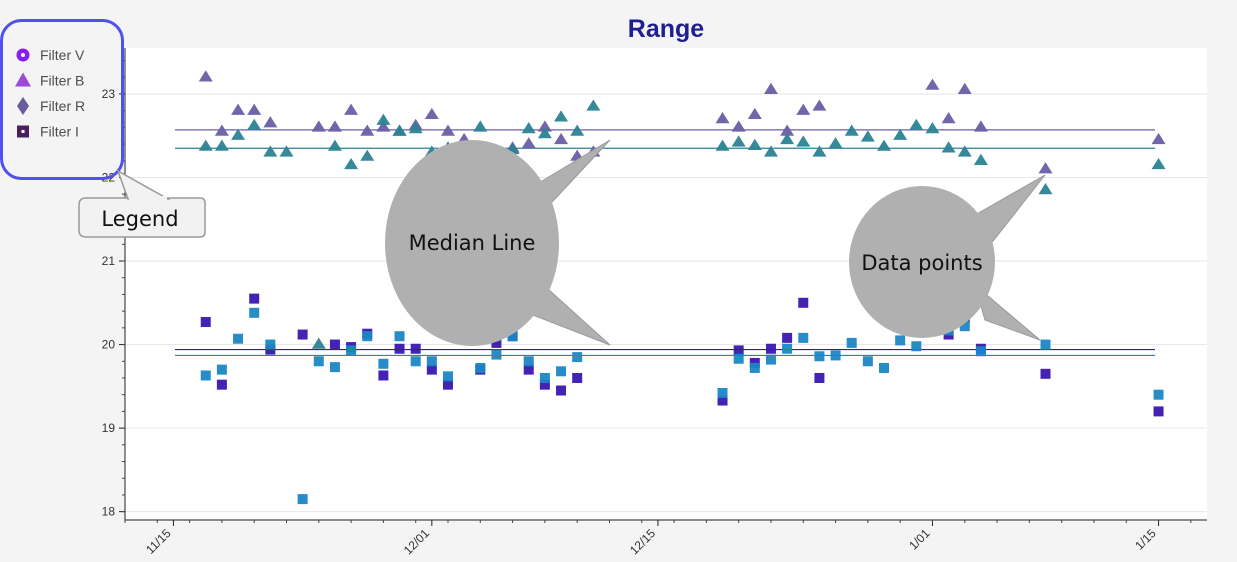 This screenshot has width=1237, height=562. I want to click on chart-title: Range, so click(666, 29).